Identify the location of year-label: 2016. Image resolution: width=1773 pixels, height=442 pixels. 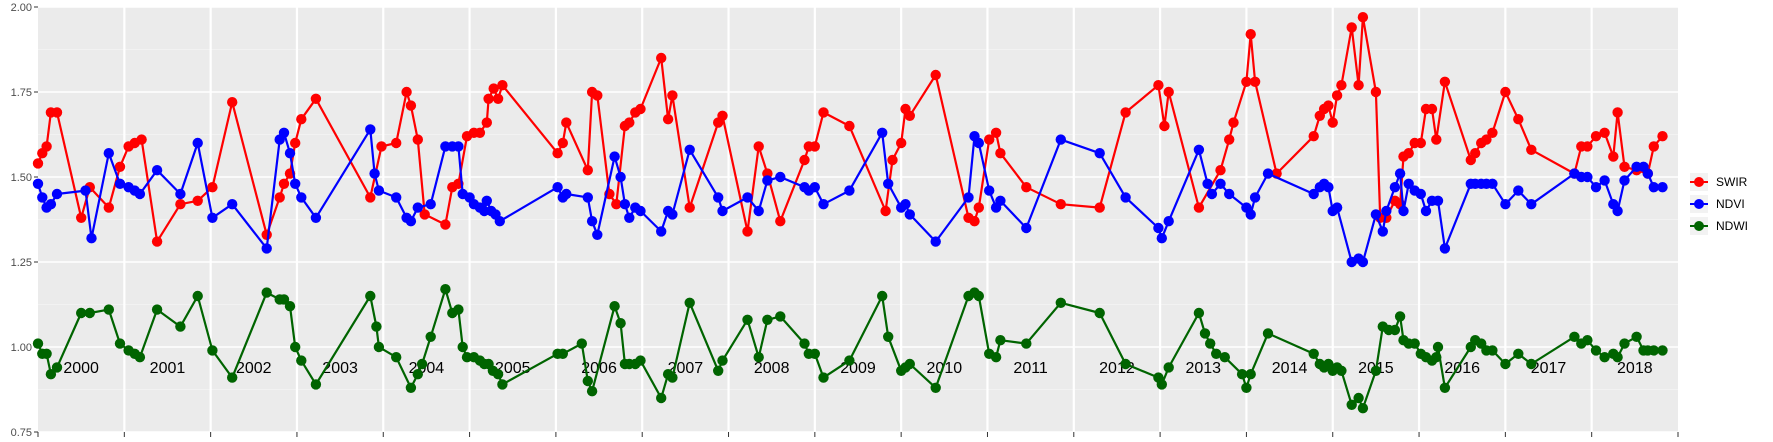
(1462, 368).